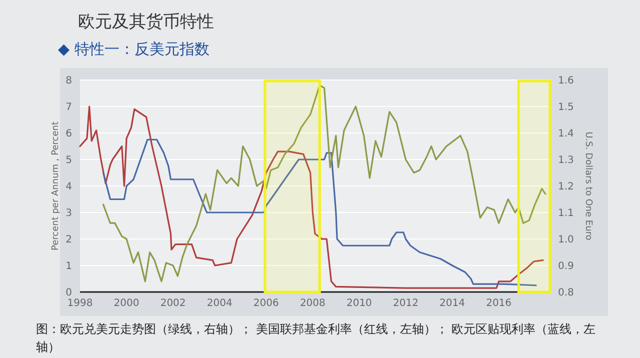 The width and height of the screenshot is (640, 358). I want to click on y-axis-title: Percent per Annum , Percent, so click(56, 186).